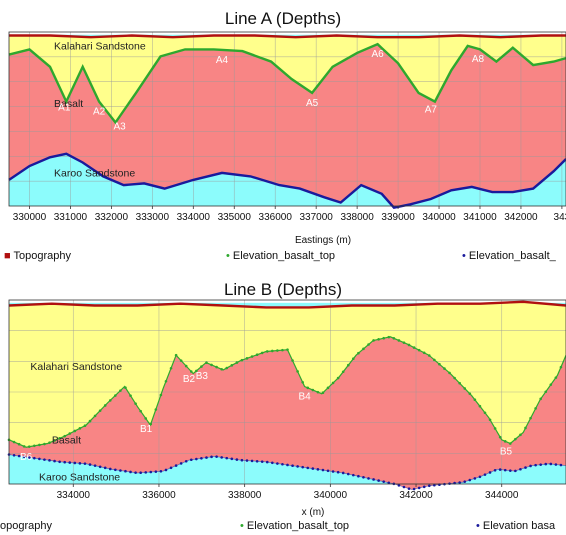 The width and height of the screenshot is (566, 535). What do you see at coordinates (312, 103) in the screenshot?
I see `anomaly-label-a5: A5` at bounding box center [312, 103].